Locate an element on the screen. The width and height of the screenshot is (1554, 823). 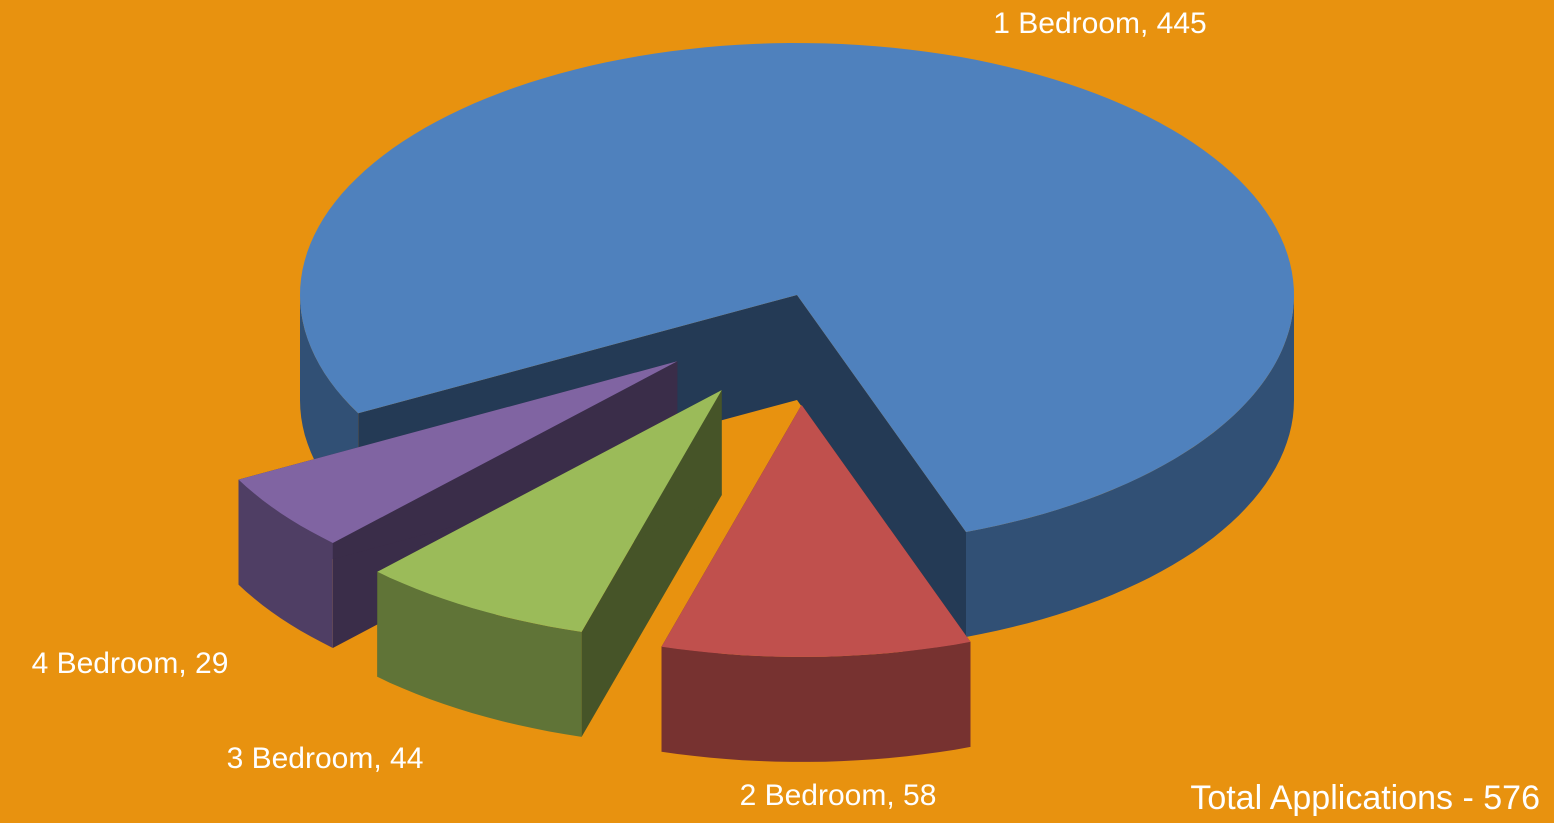
slice-radial-side is located at coordinates (881, 466).